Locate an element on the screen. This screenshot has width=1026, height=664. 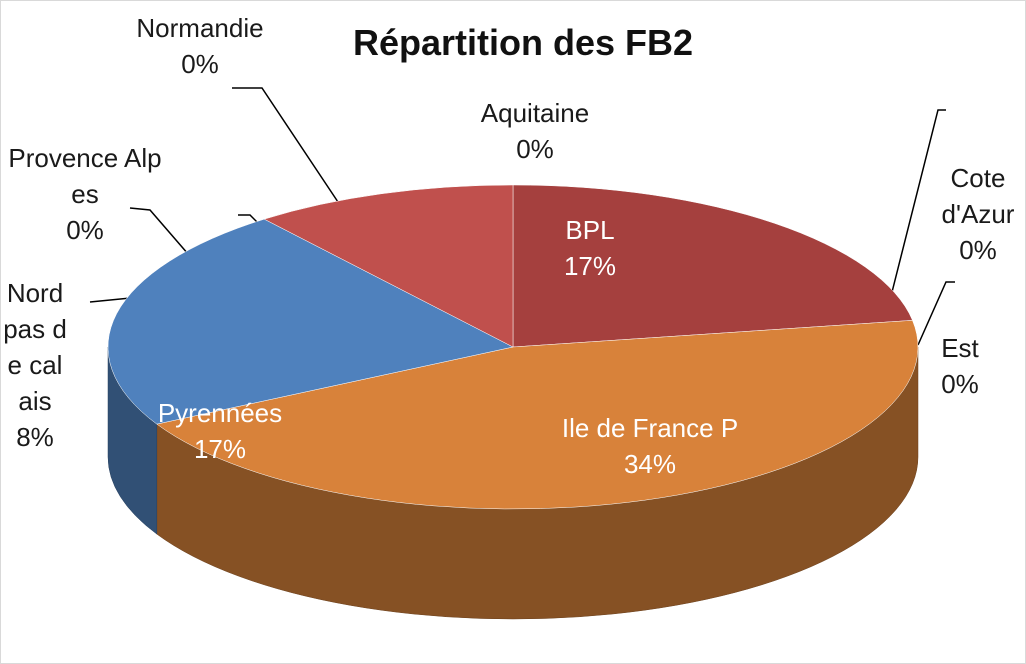
data-label: Nord pas de calais 8% is located at coordinates (35, 365).